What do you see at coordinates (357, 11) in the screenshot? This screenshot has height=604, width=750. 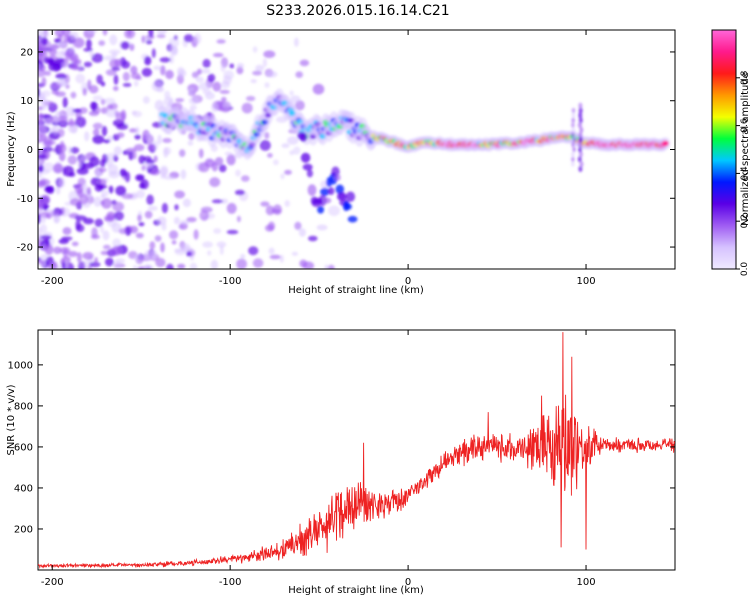 I see `figure-title: S233.2026.015.16.14.C21` at bounding box center [357, 11].